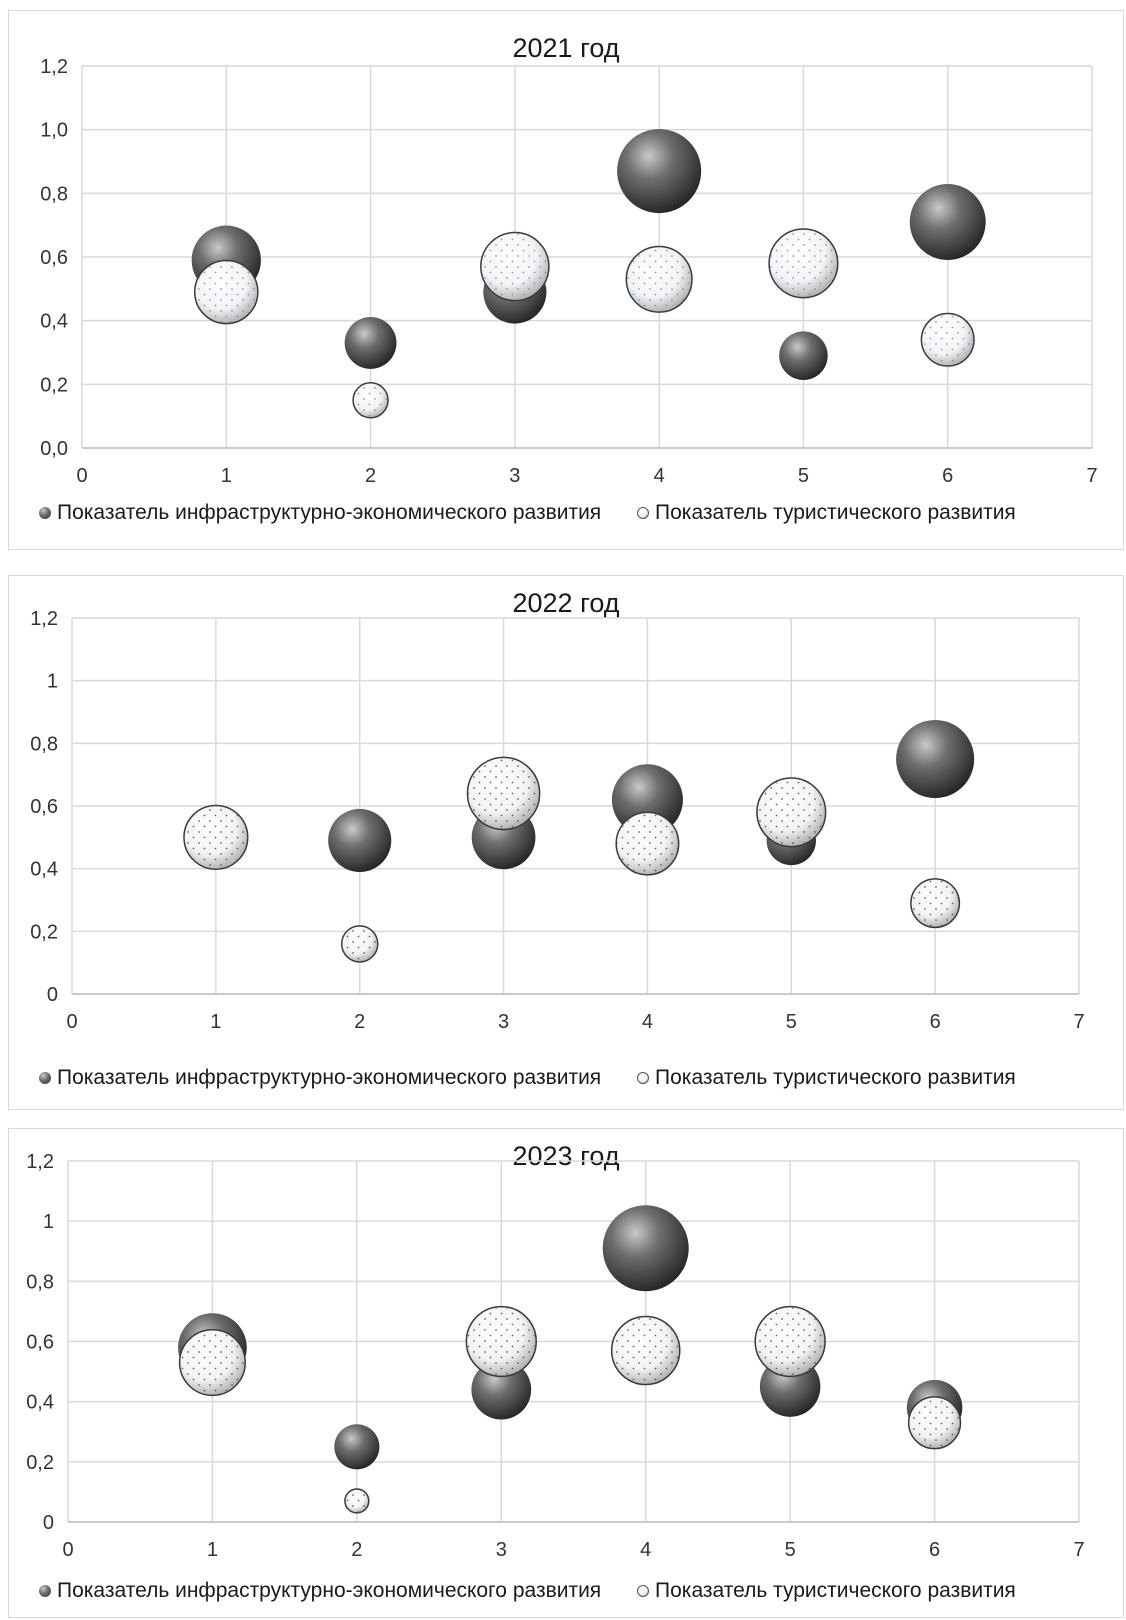  Describe the element at coordinates (566, 1156) in the screenshot. I see `chart-title: 2023 год` at that location.